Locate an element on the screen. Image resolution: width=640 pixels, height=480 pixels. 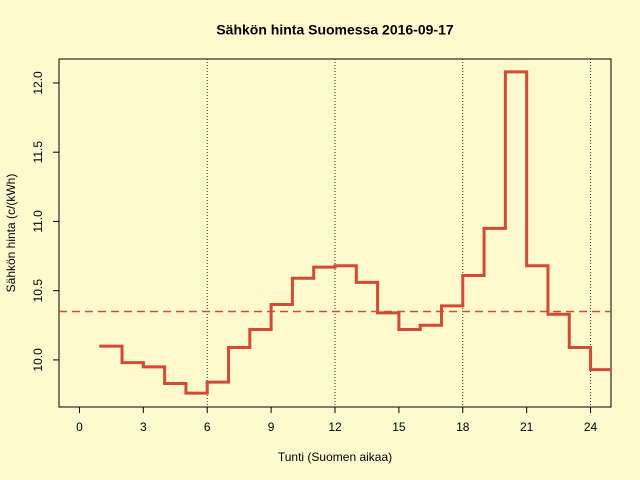
x-tick-label: 9 is located at coordinates (271, 427).